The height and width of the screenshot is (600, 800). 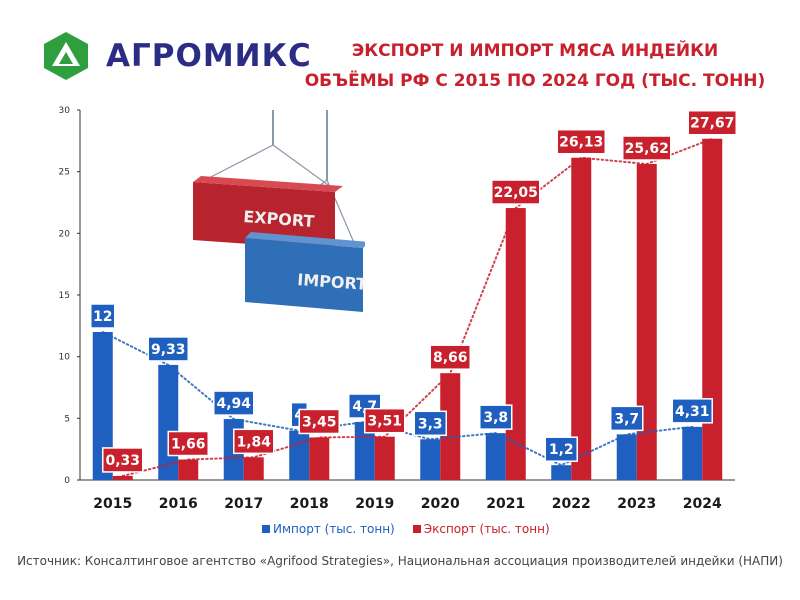 I want to click on import-label-2024: 4,31, so click(x=692, y=412).